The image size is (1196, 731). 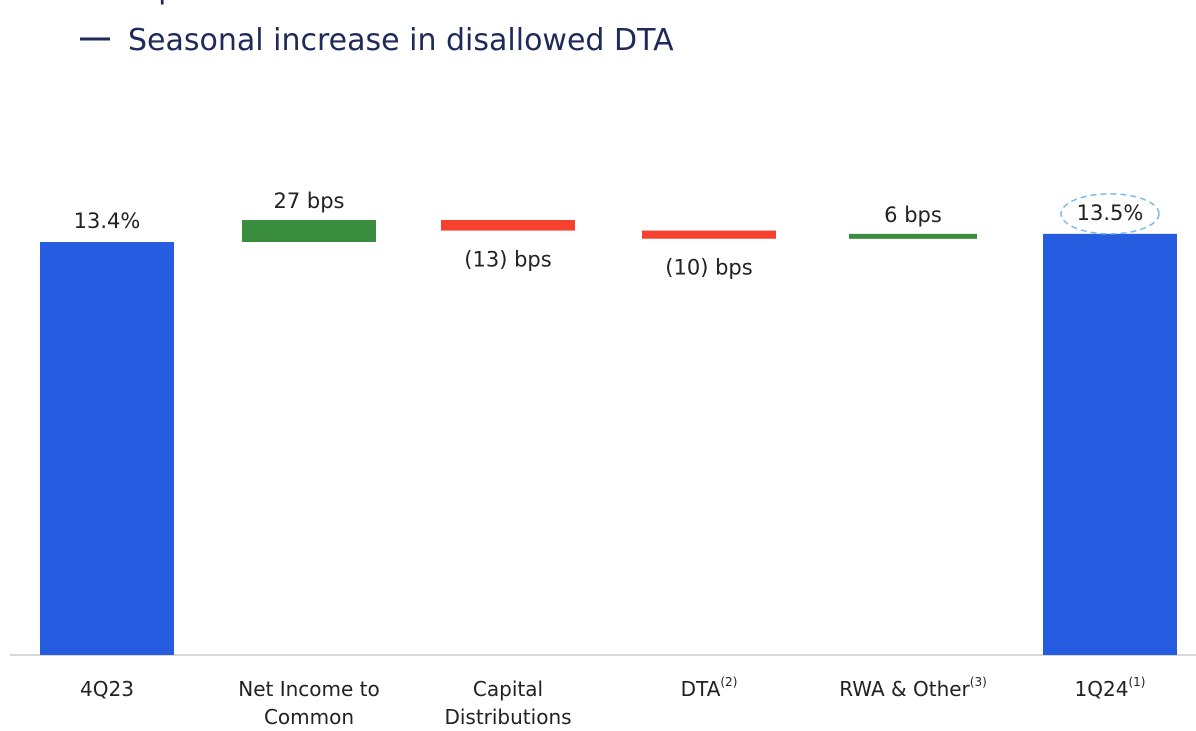 What do you see at coordinates (507, 703) in the screenshot?
I see `x-tick-label: Capital Distributions` at bounding box center [507, 703].